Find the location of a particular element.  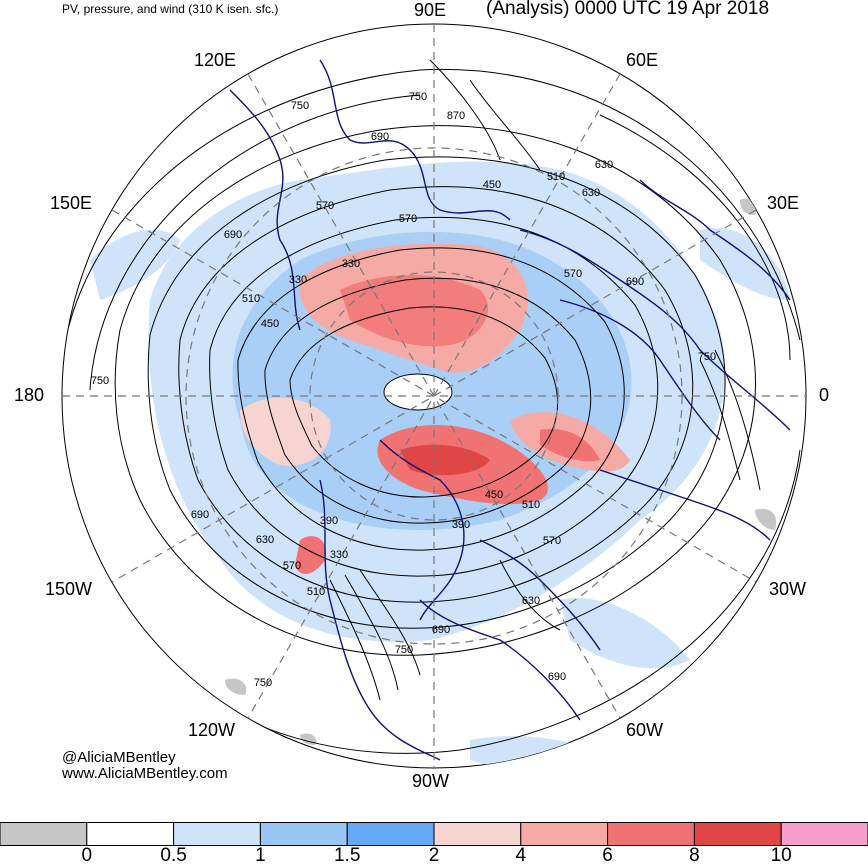

map-title: (Analysis) 0000 UTC 19 Apr 2018 is located at coordinates (628, 9).